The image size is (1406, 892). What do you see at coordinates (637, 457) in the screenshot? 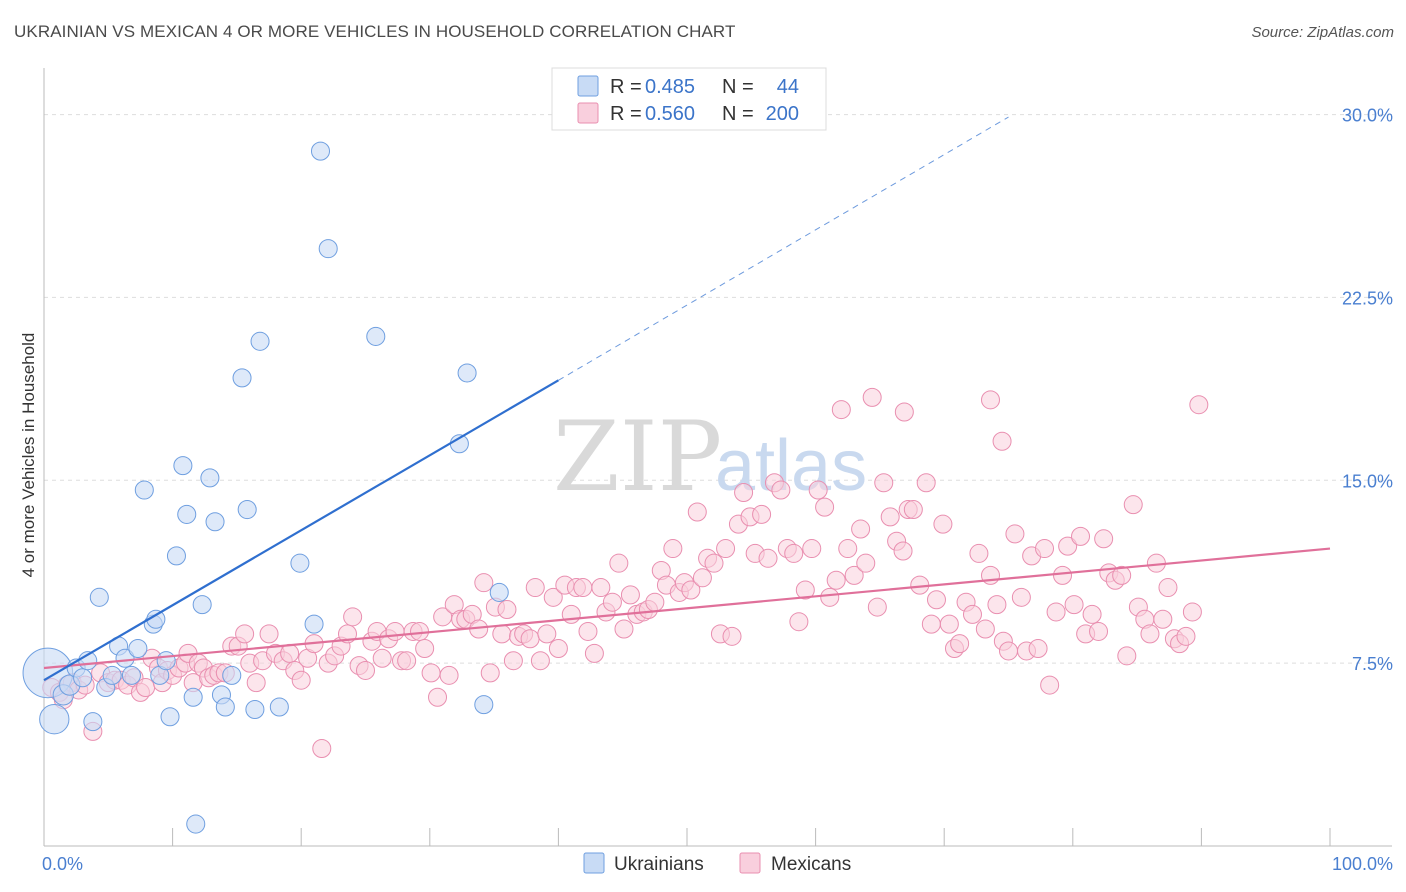
I see `watermark-zip: ZIP` at bounding box center [637, 457].